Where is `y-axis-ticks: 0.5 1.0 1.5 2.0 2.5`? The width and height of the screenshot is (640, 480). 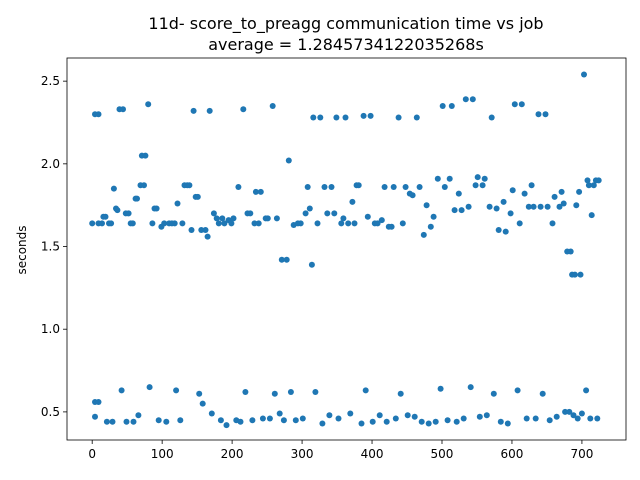
y-axis-ticks: 0.5 1.0 1.5 2.0 2.5 is located at coordinates (54, 246).